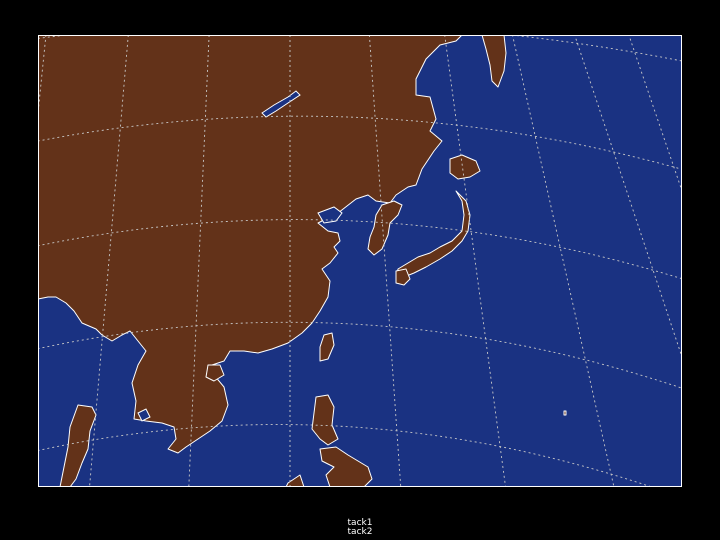 The width and height of the screenshot is (720, 540). What do you see at coordinates (385, 228) in the screenshot?
I see `korean-peninsula` at bounding box center [385, 228].